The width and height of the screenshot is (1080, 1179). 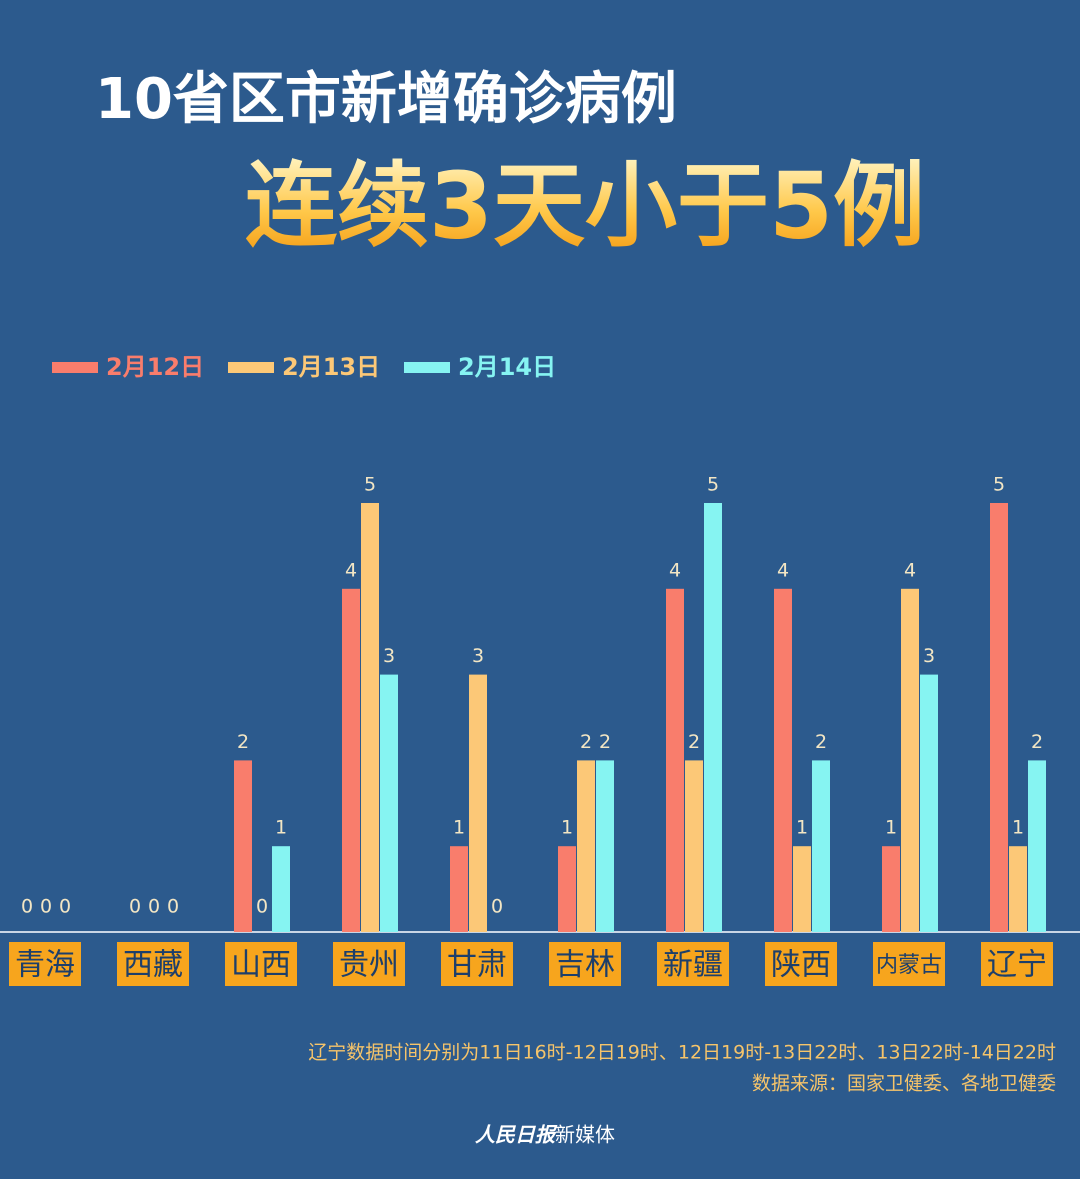 What do you see at coordinates (331, 367) in the screenshot?
I see `legend-label: 2月13日` at bounding box center [331, 367].